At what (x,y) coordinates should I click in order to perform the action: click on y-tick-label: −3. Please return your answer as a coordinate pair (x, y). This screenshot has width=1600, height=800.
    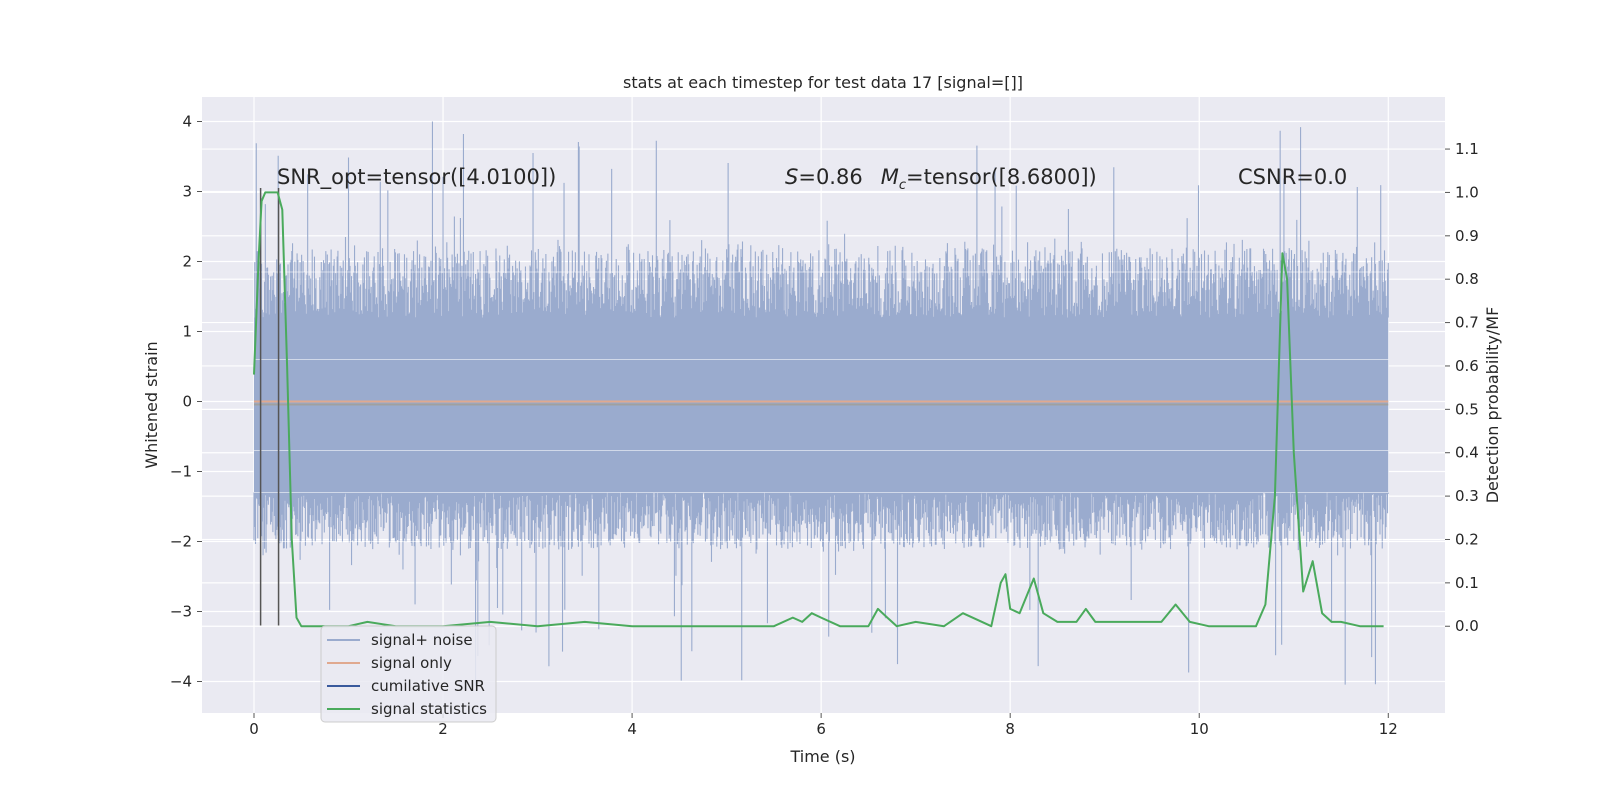
    Looking at the image, I should click on (181, 612).